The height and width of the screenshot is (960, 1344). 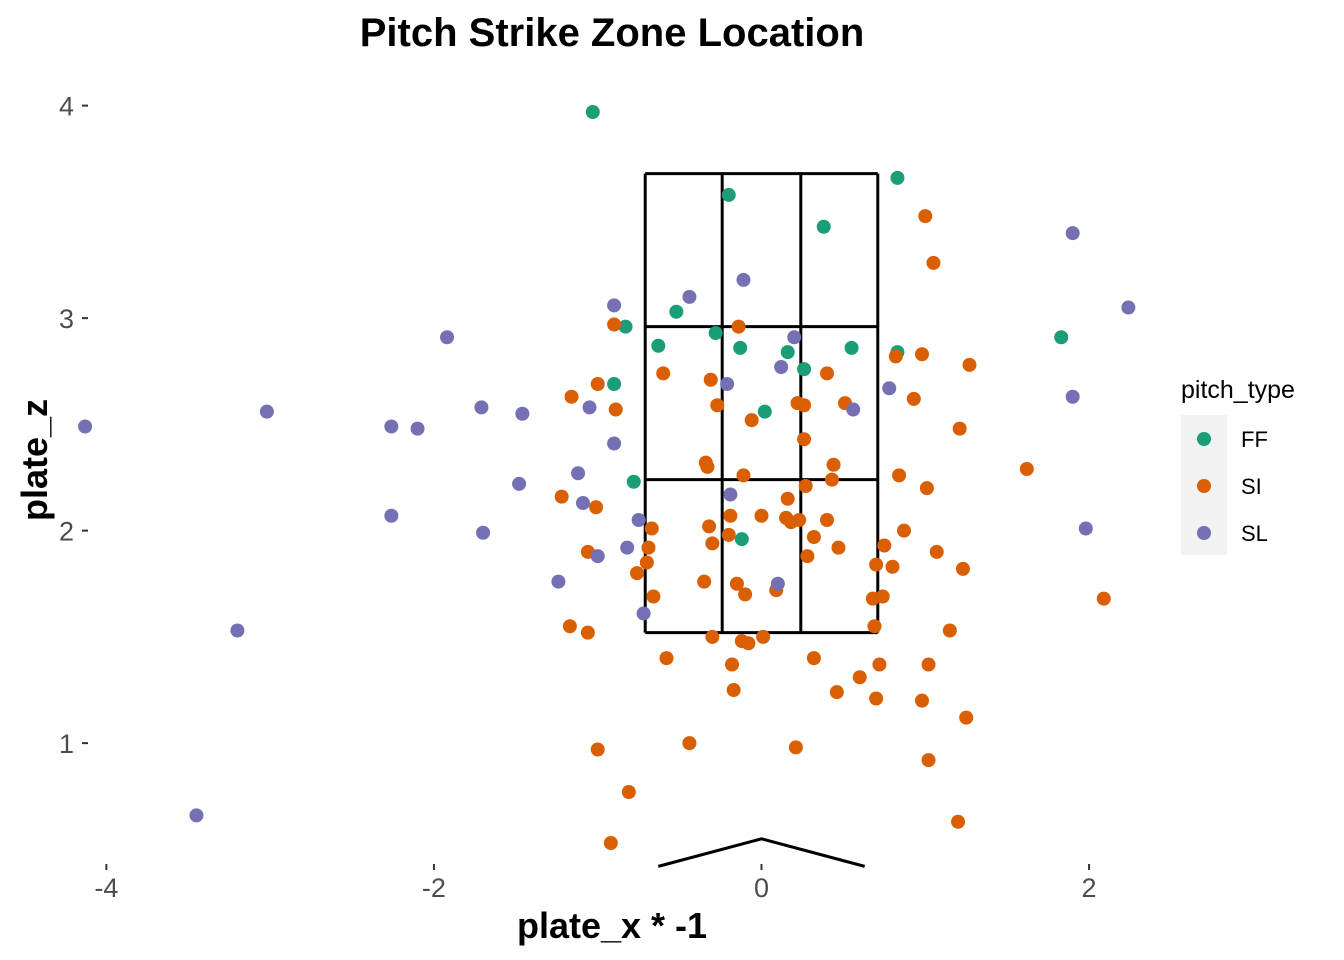 I want to click on x-axis-title: plate_x * -1, so click(x=612, y=925).